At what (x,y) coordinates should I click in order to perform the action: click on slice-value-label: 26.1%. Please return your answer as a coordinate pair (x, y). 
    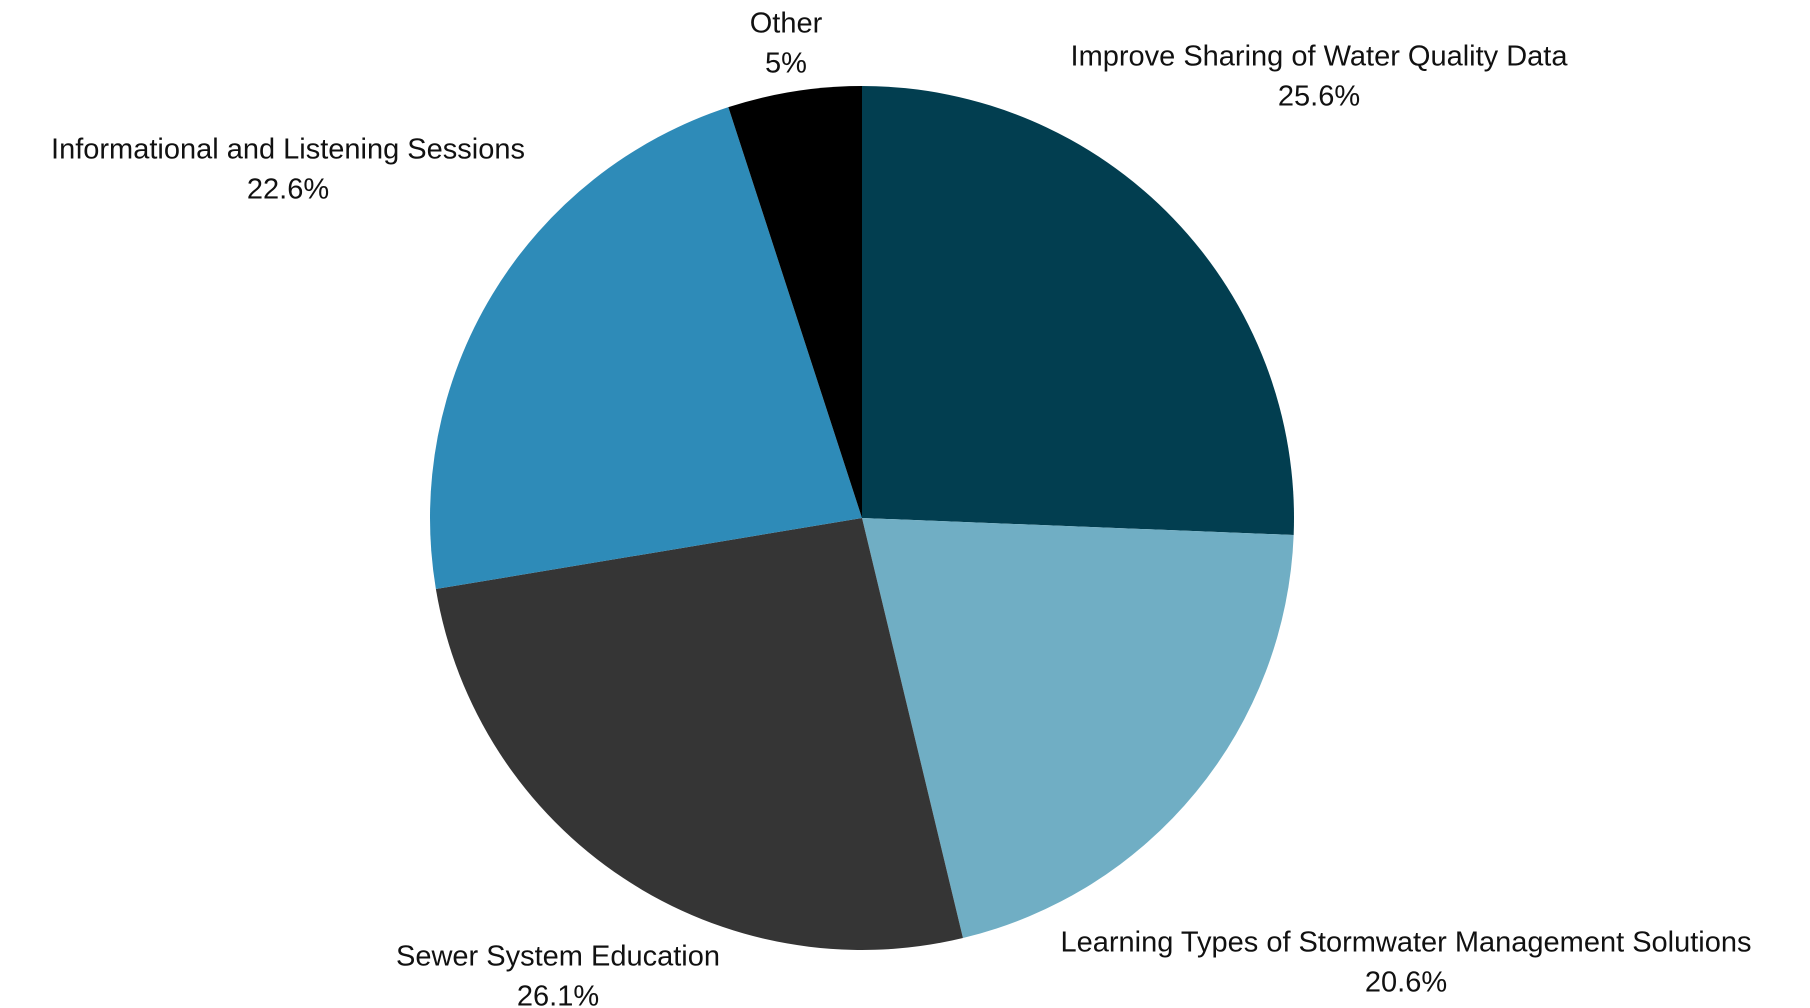
    Looking at the image, I should click on (558, 994).